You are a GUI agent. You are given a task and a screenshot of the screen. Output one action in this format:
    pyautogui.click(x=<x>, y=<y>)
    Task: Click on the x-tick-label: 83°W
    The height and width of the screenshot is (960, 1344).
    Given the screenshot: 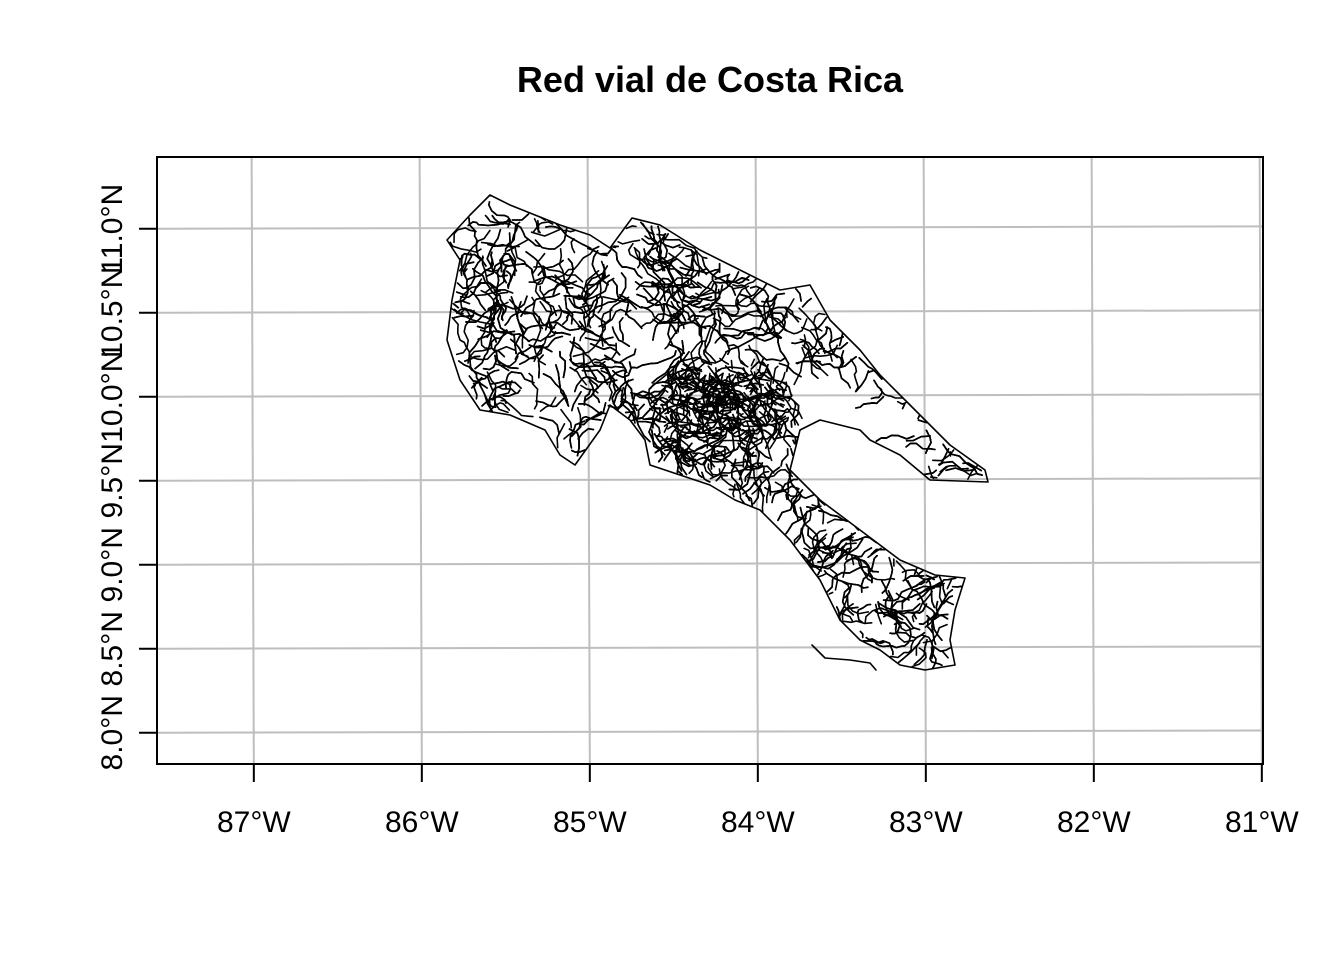 What is the action you would take?
    pyautogui.click(x=926, y=822)
    